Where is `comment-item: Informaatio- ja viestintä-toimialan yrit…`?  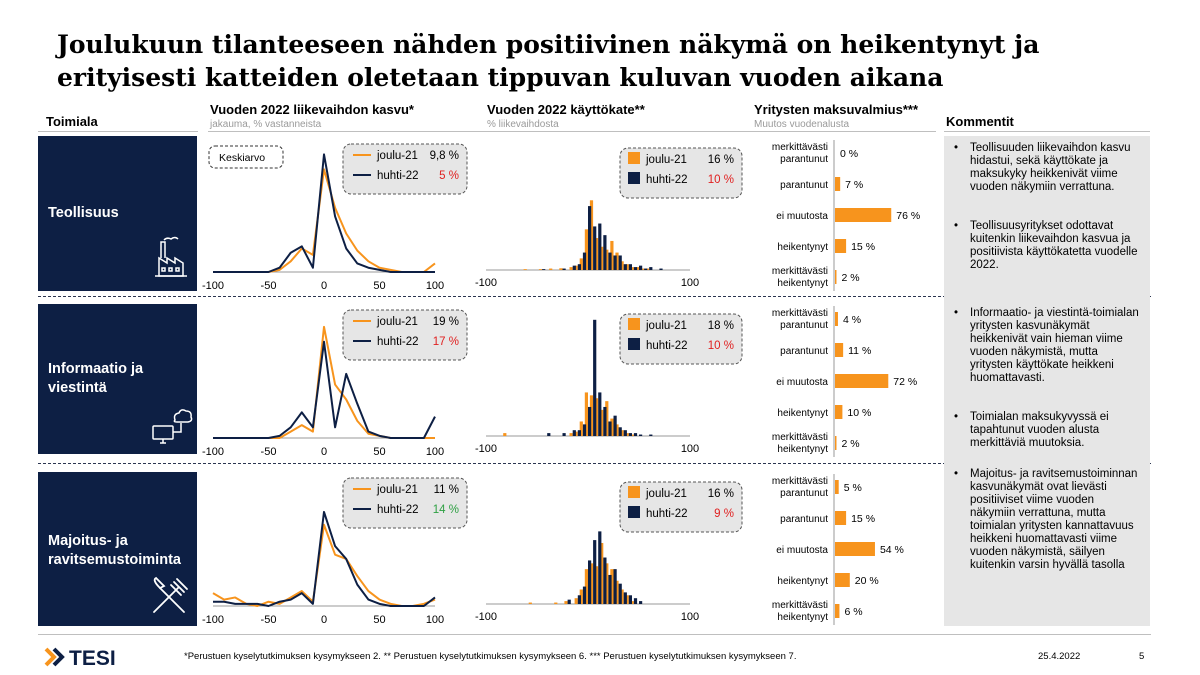 comment-item: Informaatio- ja viestintä-toimialan yrit… is located at coordinates (1047, 346).